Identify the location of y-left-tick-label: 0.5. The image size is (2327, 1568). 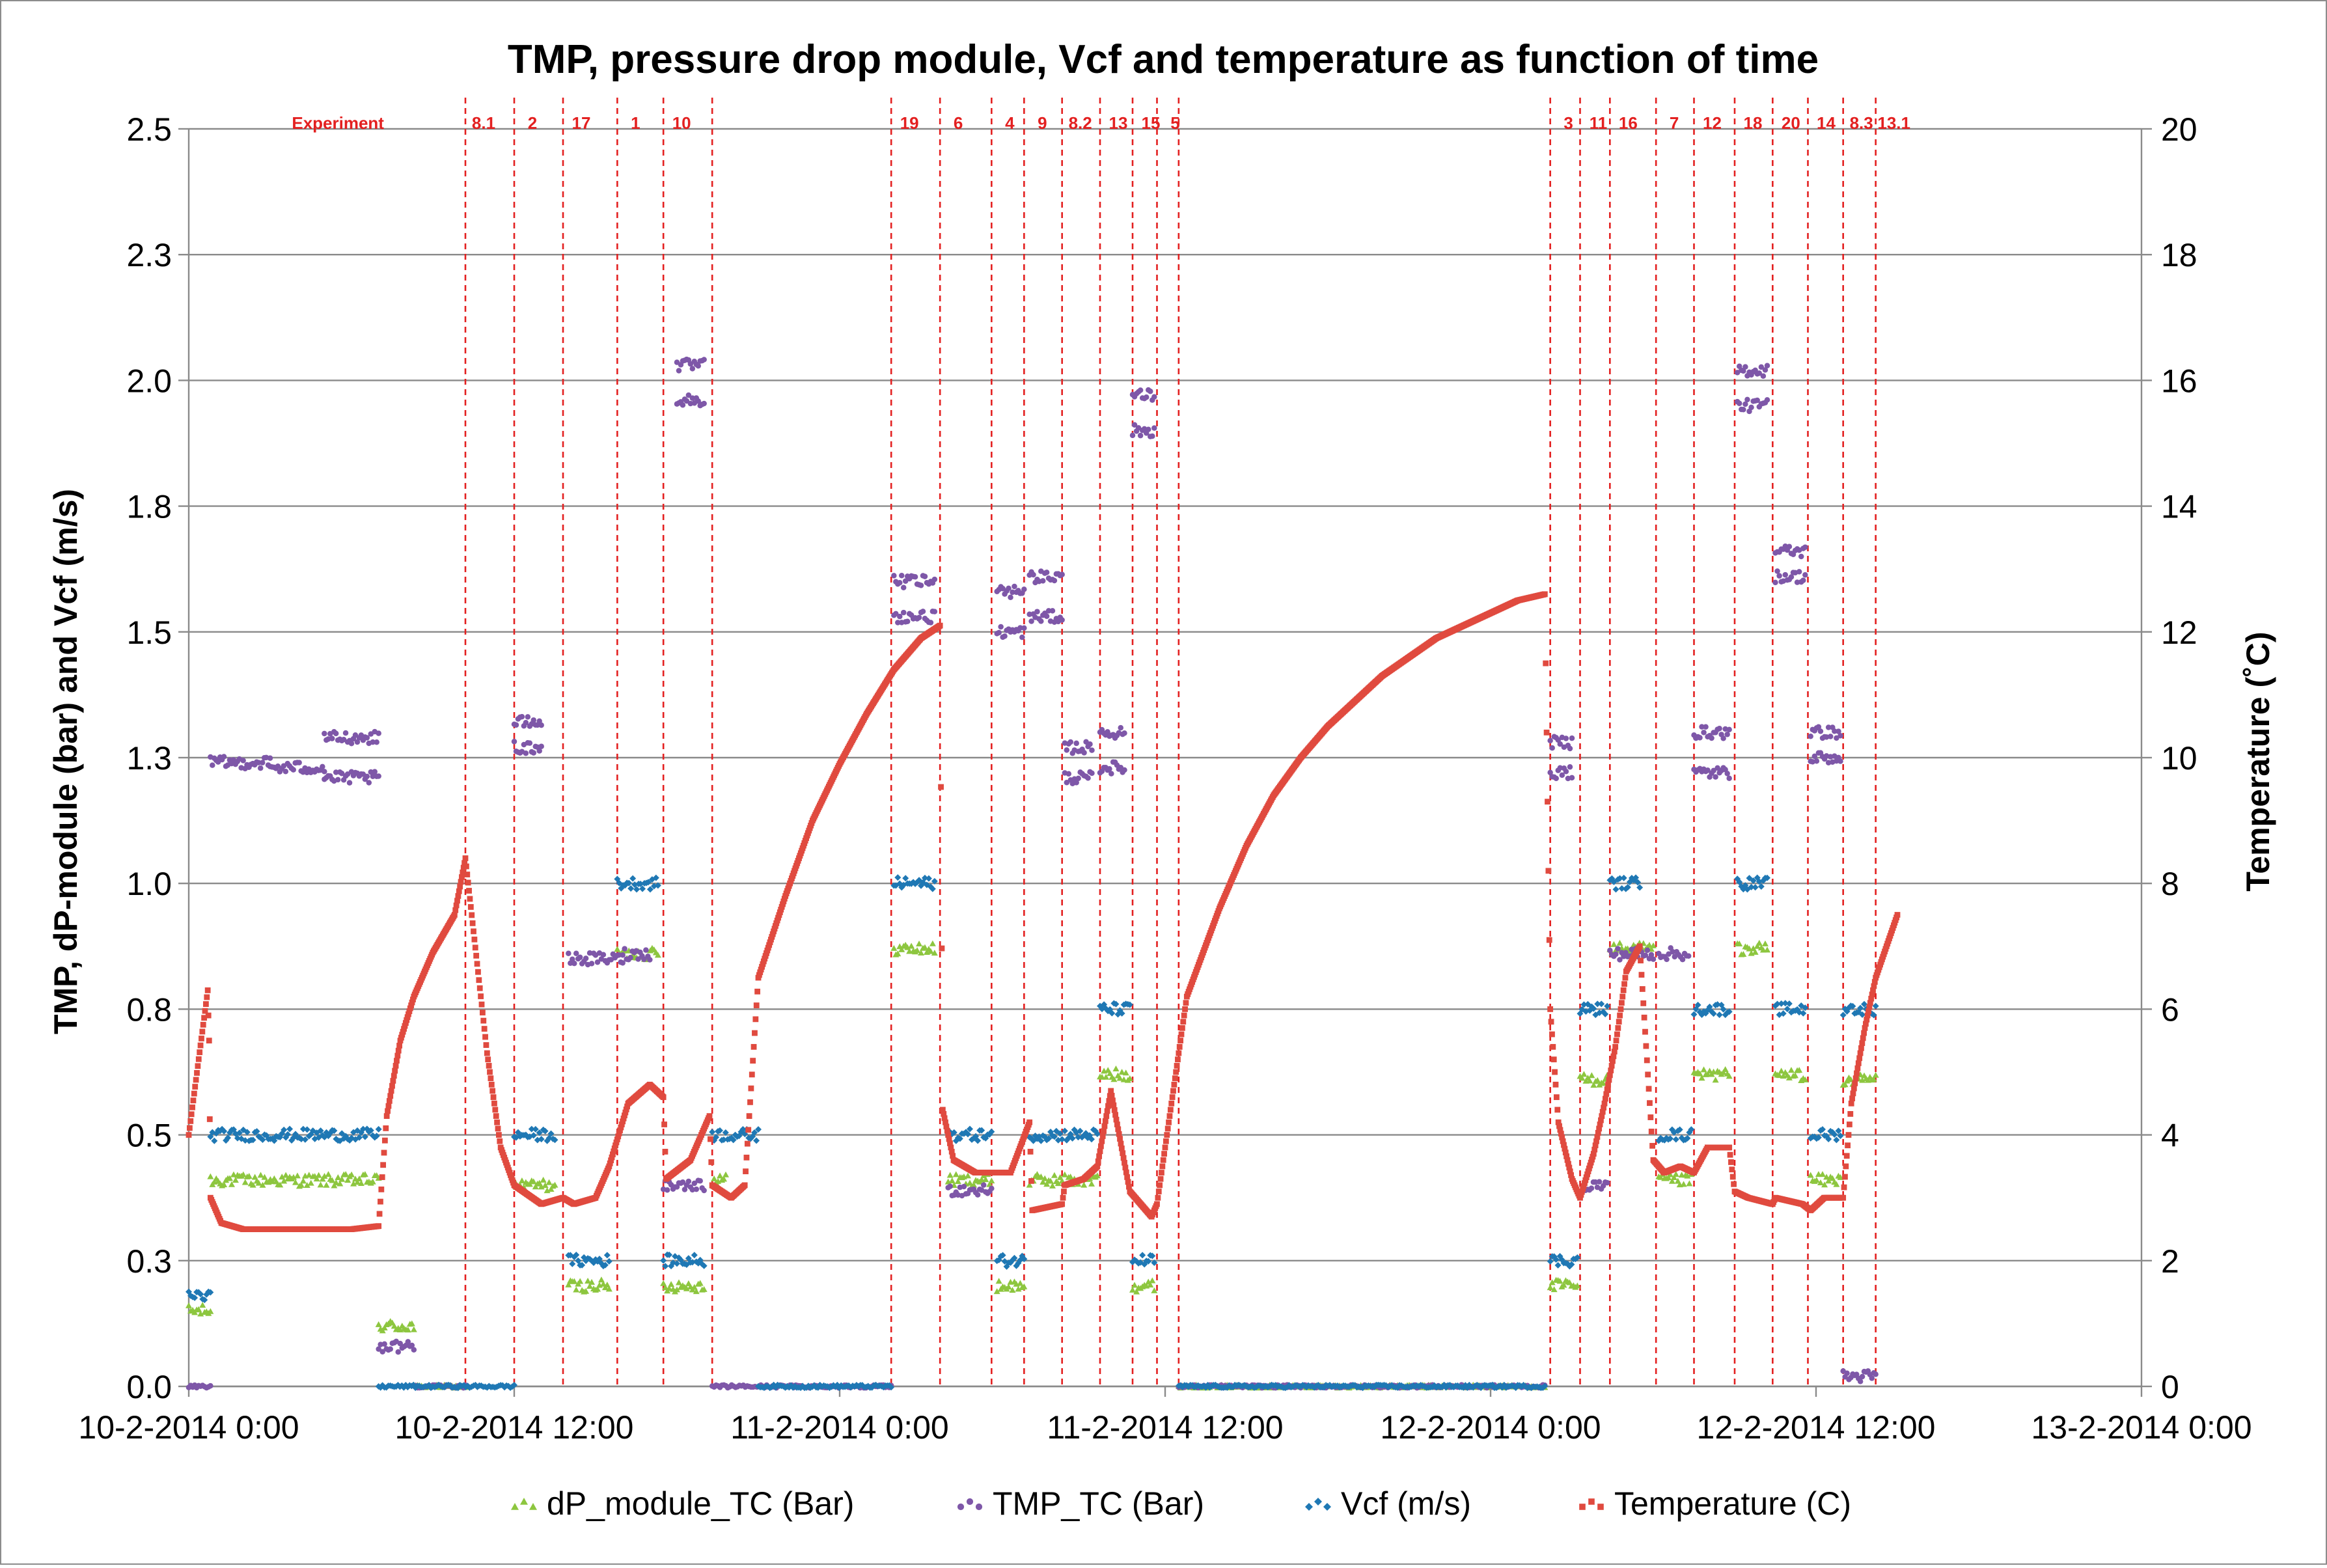
(149, 1136).